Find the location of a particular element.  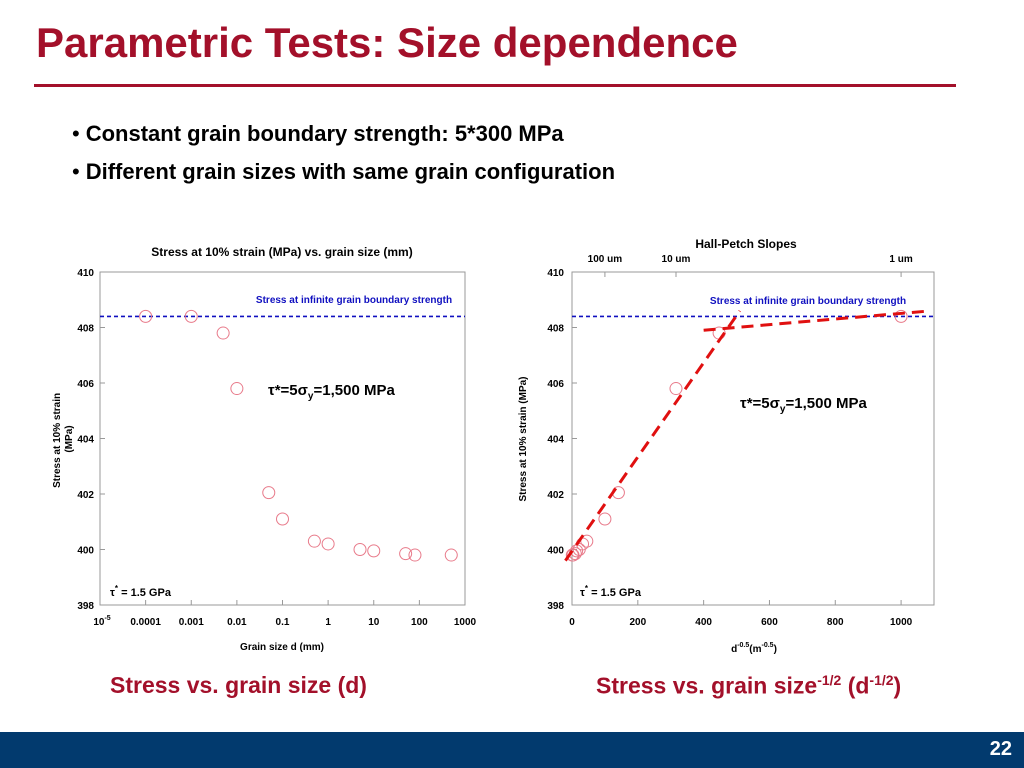

top-tick-label: 10 um is located at coordinates (676, 259).